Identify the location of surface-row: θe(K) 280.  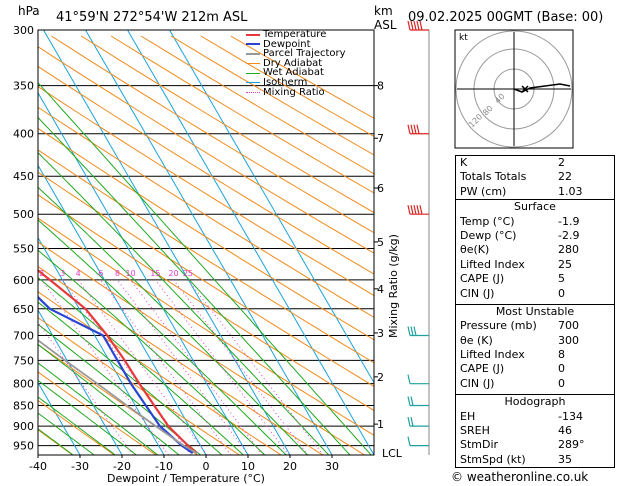
(519, 250).